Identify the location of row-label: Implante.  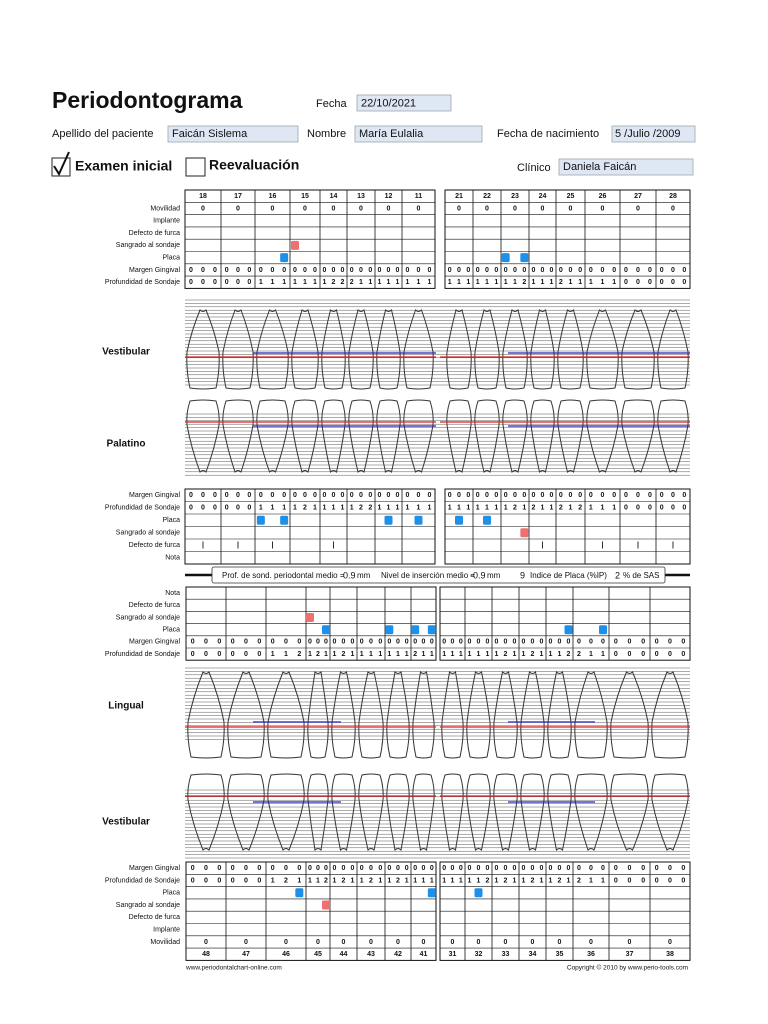
(166, 929).